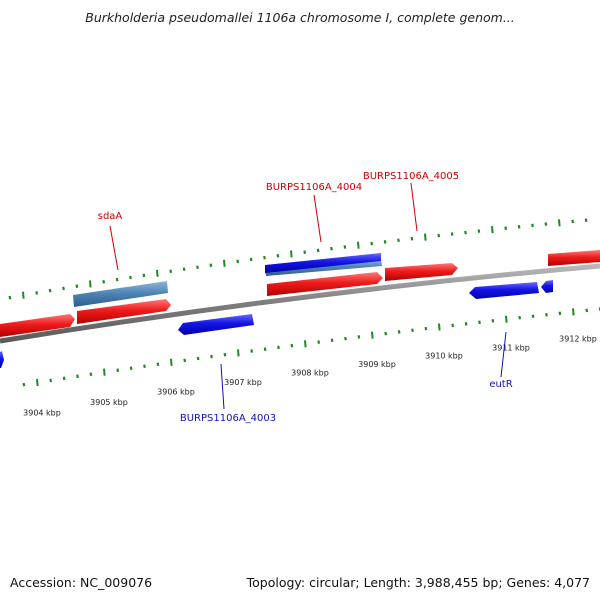 The height and width of the screenshot is (600, 600). I want to click on scale-label: 3904 kbp, so click(42, 412).